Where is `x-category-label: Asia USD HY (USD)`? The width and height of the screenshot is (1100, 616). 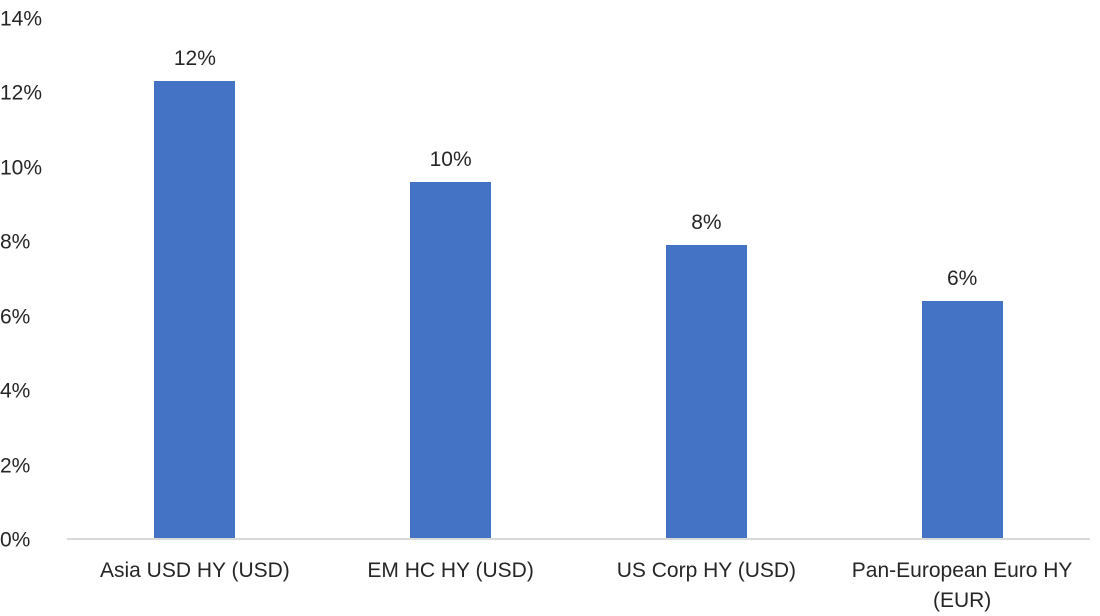
x-category-label: Asia USD HY (USD) is located at coordinates (194, 570).